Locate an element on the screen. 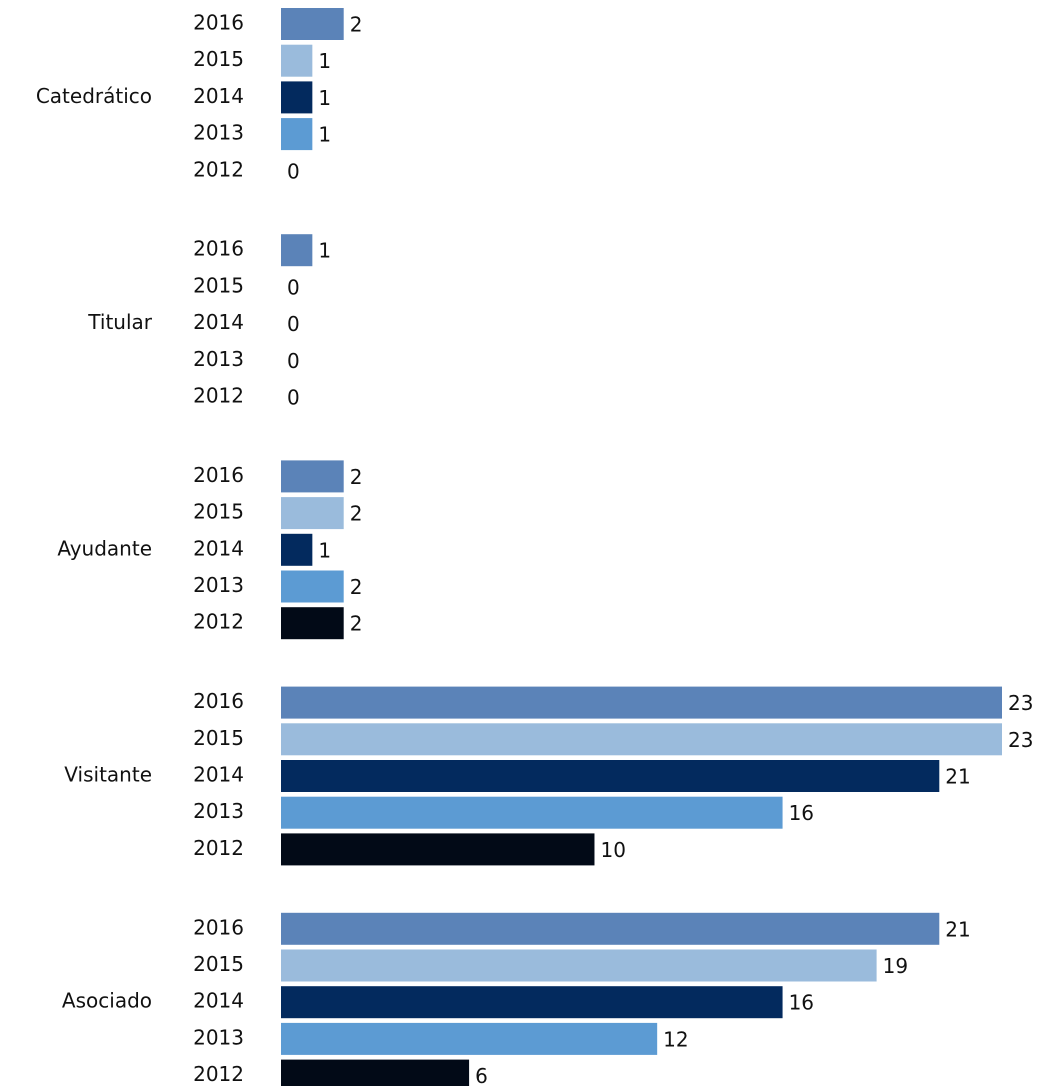 The height and width of the screenshot is (1086, 1046). value-label: 12 is located at coordinates (675, 1039).